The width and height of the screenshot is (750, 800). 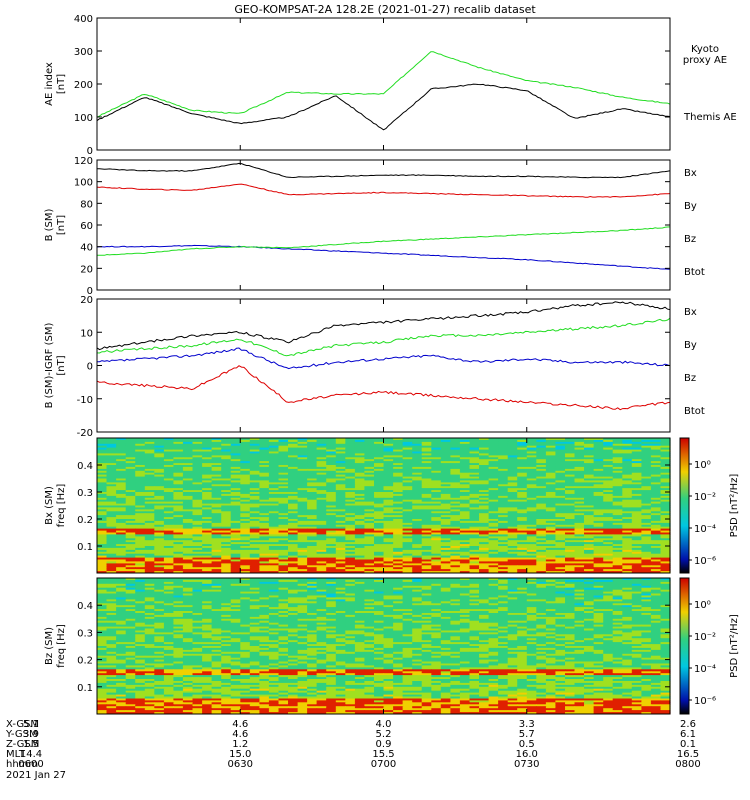 What do you see at coordinates (383, 190) in the screenshot?
I see `series-line-bz` at bounding box center [383, 190].